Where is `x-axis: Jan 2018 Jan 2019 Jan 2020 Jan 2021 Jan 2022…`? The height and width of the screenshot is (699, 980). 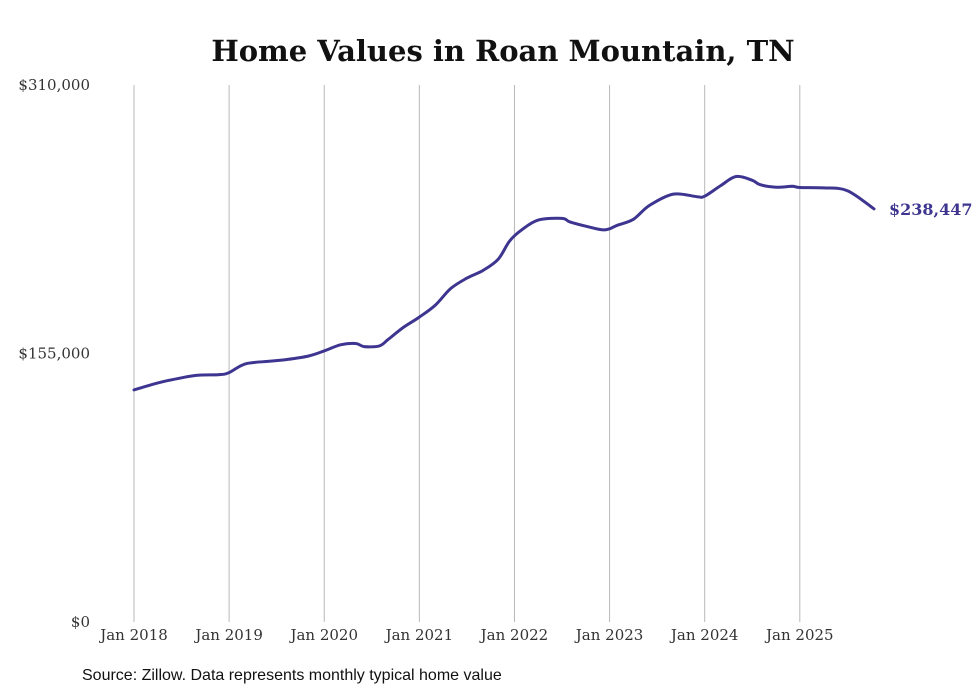
x-axis: Jan 2018 Jan 2019 Jan 2020 Jan 2021 Jan 2022… is located at coordinates (465, 635).